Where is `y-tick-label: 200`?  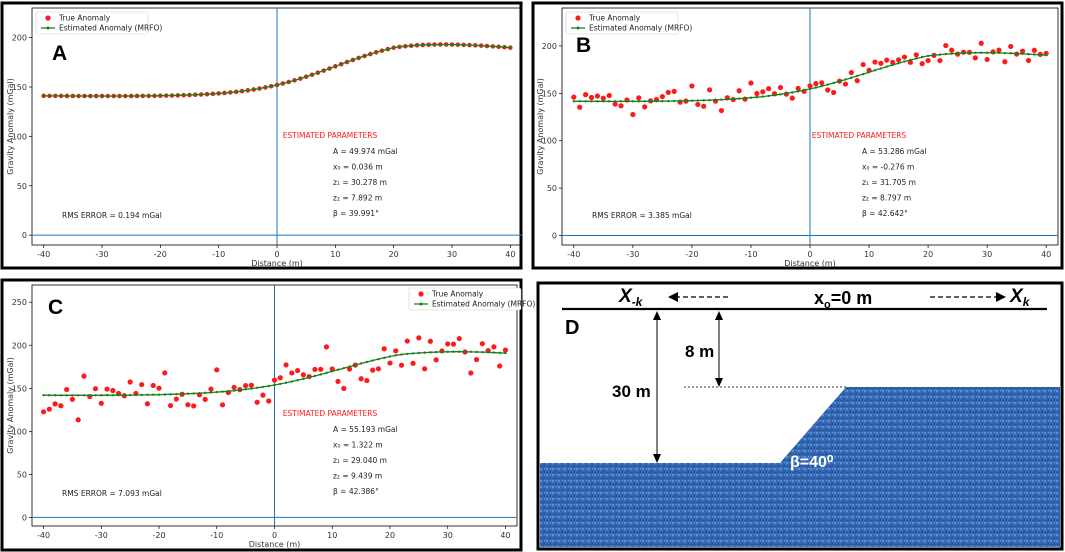
y-tick-label: 200 is located at coordinates (549, 46).